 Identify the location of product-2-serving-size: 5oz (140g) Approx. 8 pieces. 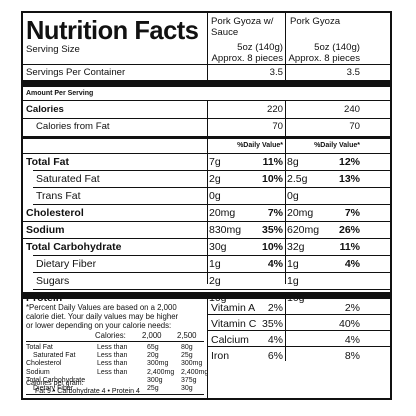
(324, 53).